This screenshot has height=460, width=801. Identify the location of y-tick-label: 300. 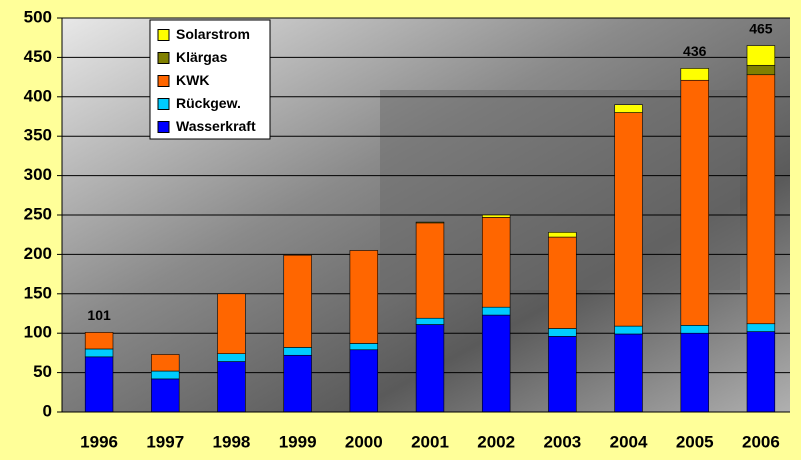
(38, 174).